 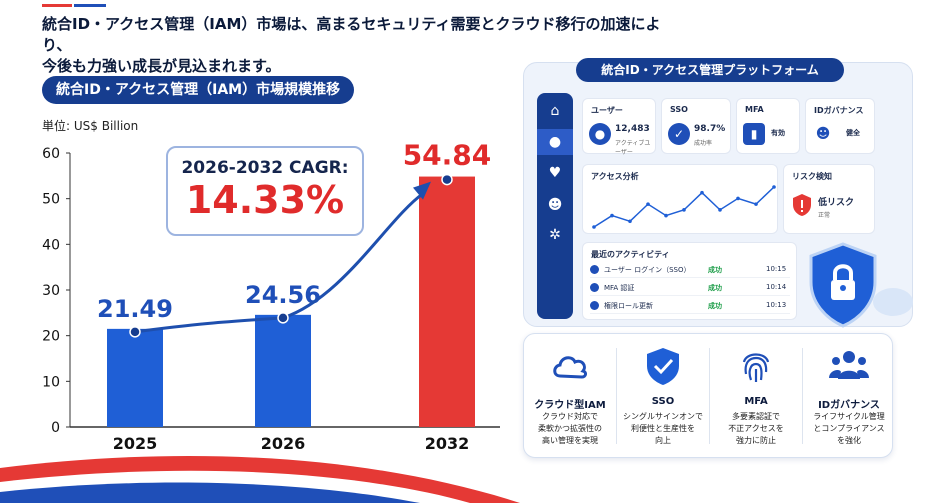 What do you see at coordinates (812, 176) in the screenshot?
I see `risk-card-title: リスク検知` at bounding box center [812, 176].